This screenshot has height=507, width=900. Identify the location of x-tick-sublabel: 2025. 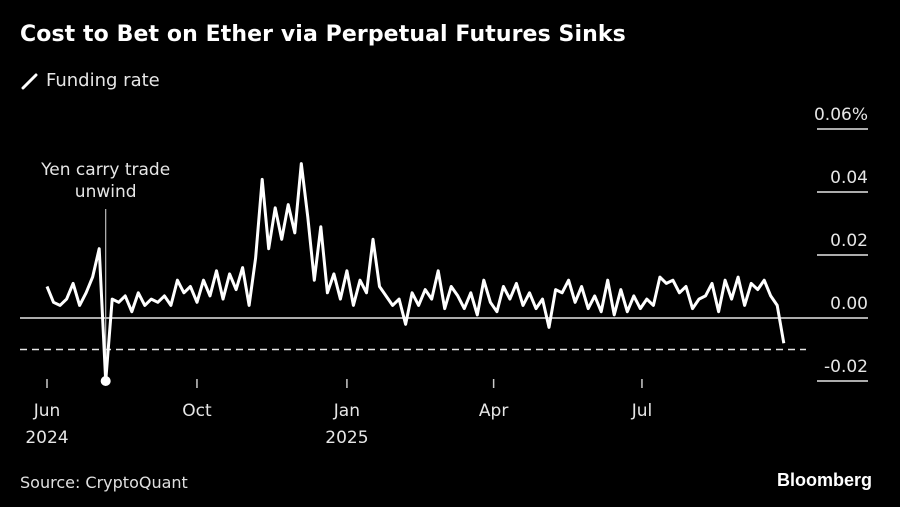
(346, 438).